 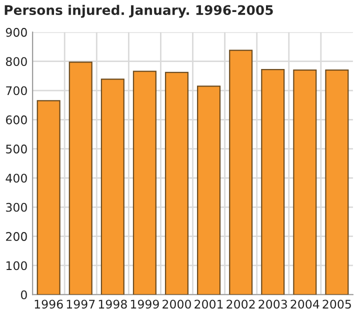 What do you see at coordinates (16, 32) in the screenshot?
I see `y-tick-label: 900` at bounding box center [16, 32].